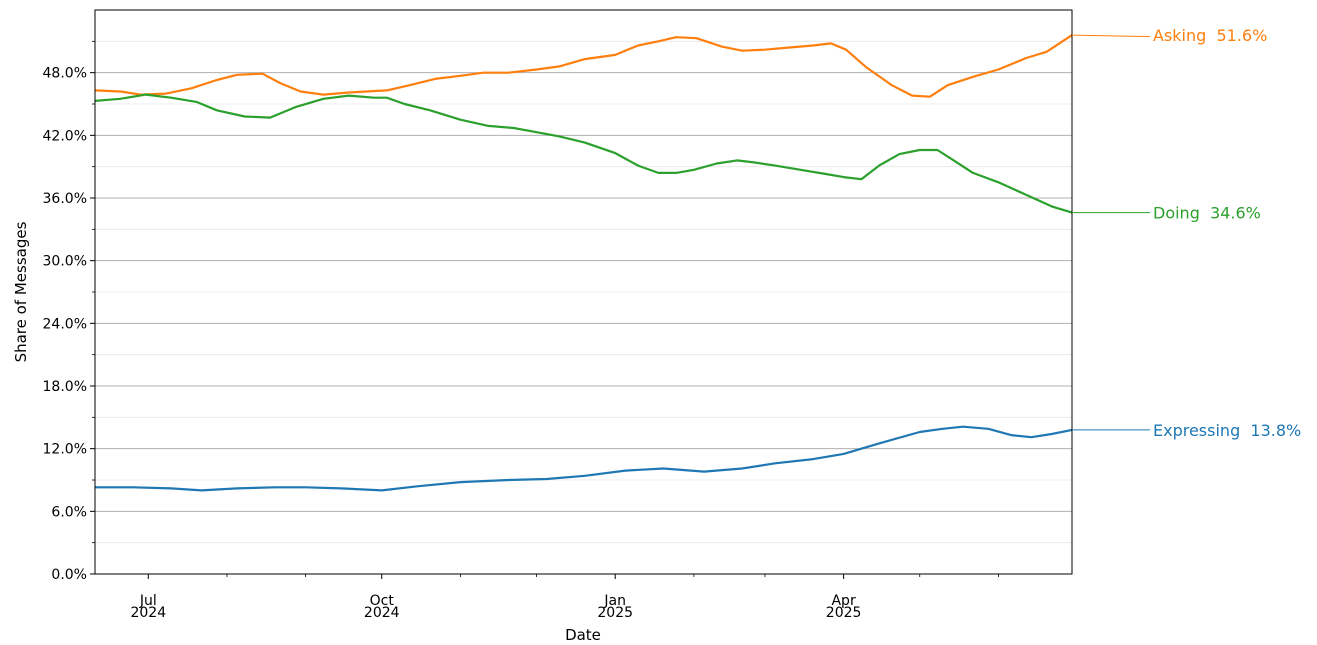 This screenshot has height=645, width=1317. I want to click on series-line-doing, so click(583, 153).